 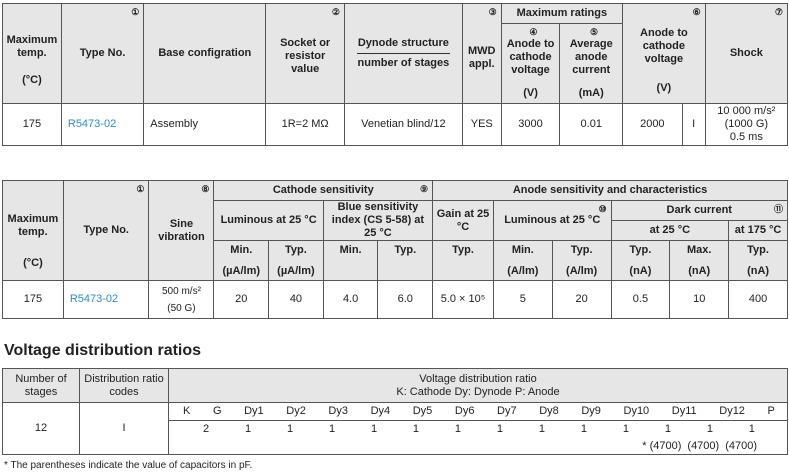 I want to click on anode-voltage-unit: (V), so click(x=530, y=92).